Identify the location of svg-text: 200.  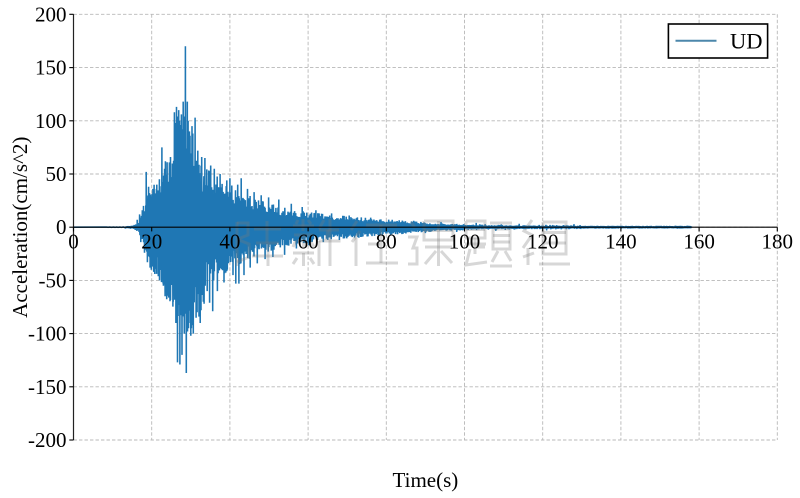
(51, 14).